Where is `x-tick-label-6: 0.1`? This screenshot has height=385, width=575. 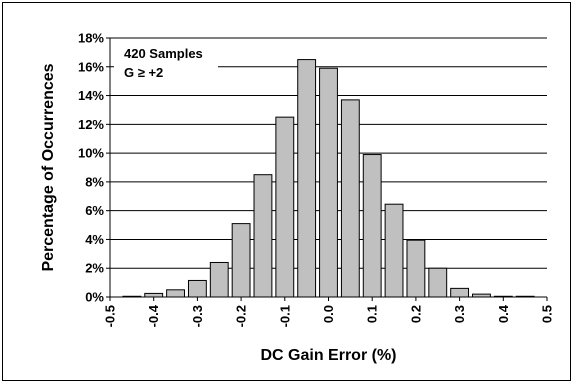
x-tick-label-6: 0.1 is located at coordinates (372, 314).